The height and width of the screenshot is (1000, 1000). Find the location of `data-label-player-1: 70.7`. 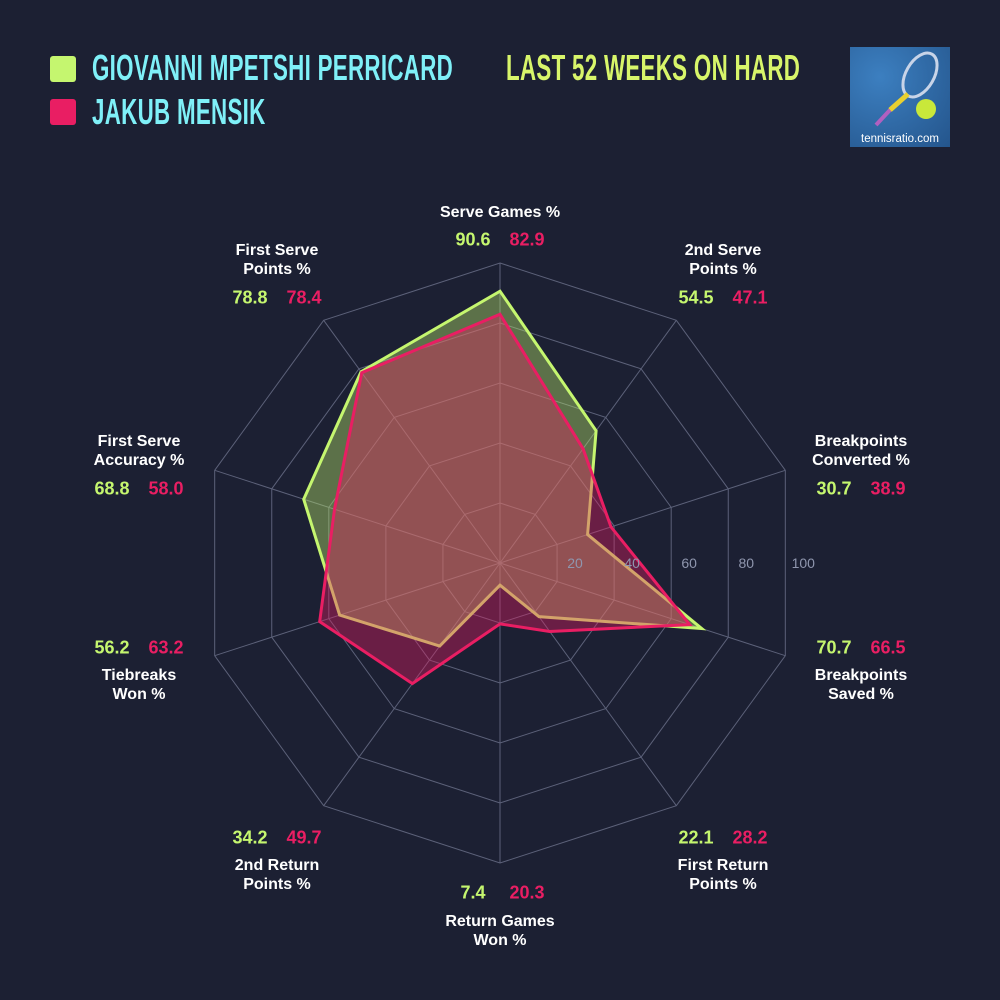

data-label-player-1: 70.7 is located at coordinates (834, 647).